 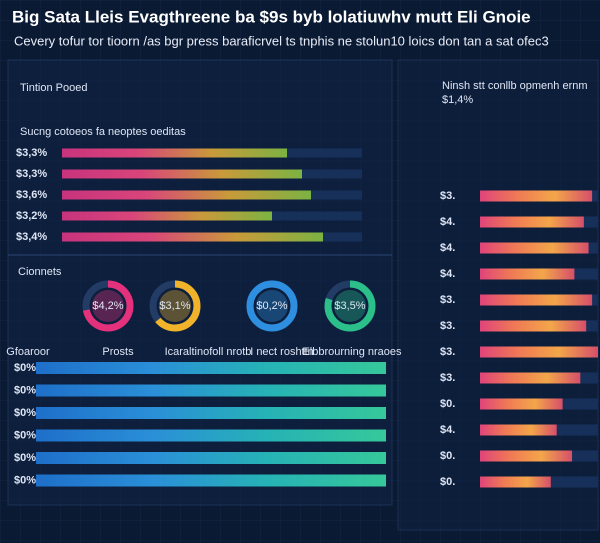 What do you see at coordinates (352, 352) in the screenshot?
I see `donut-caption: Elbbrourning nraoes` at bounding box center [352, 352].